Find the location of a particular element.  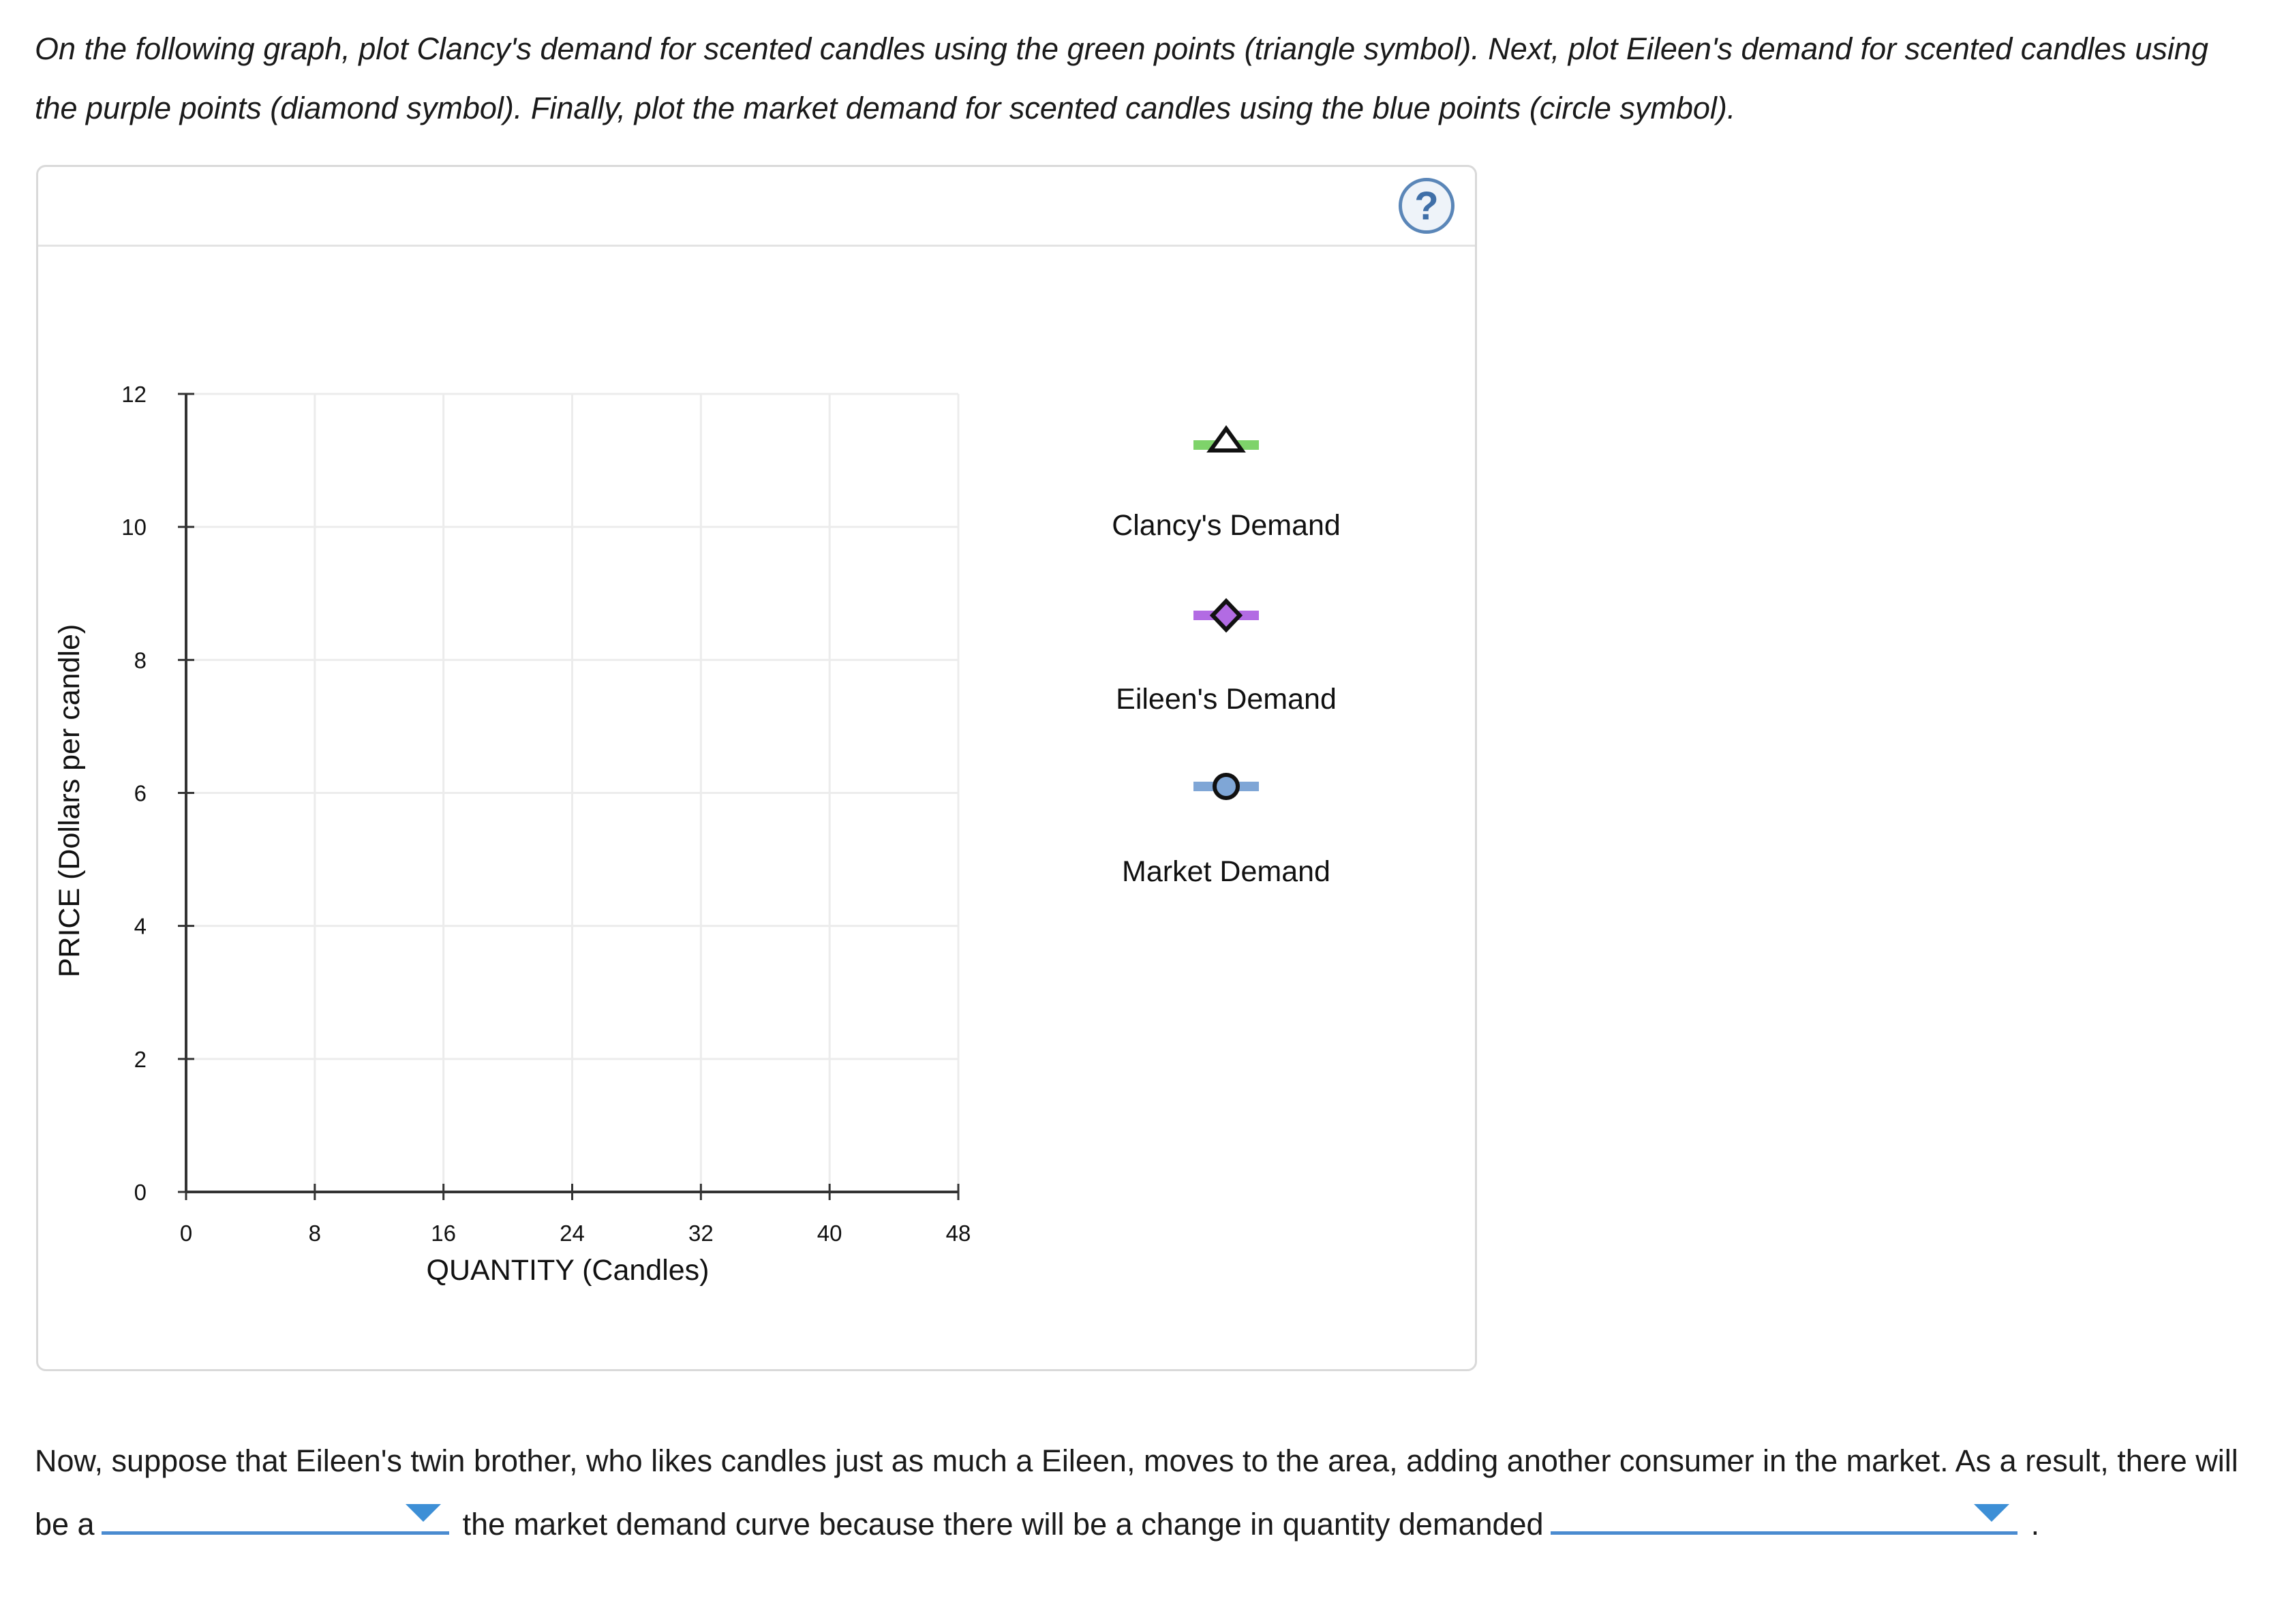

triangle-icon is located at coordinates (1226, 439).